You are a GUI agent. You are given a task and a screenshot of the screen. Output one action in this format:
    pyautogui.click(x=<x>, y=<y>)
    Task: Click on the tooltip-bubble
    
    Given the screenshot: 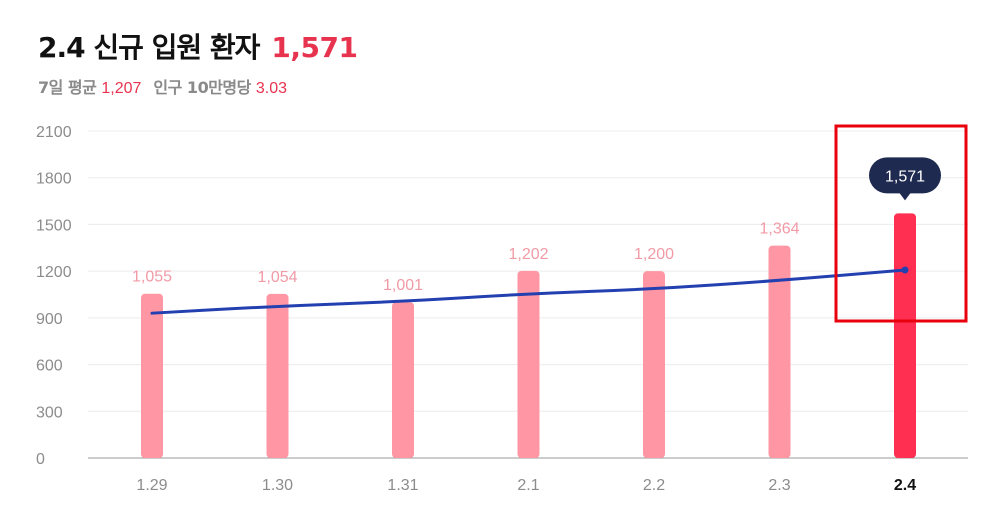 What is the action you would take?
    pyautogui.click(x=905, y=175)
    